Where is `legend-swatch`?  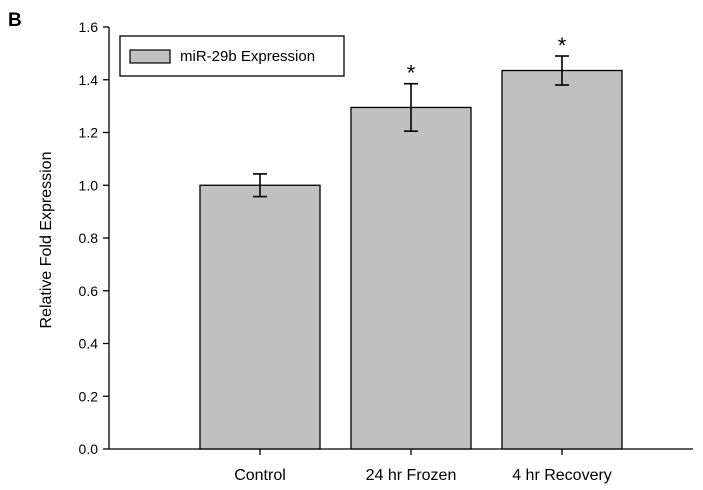 legend-swatch is located at coordinates (150, 56).